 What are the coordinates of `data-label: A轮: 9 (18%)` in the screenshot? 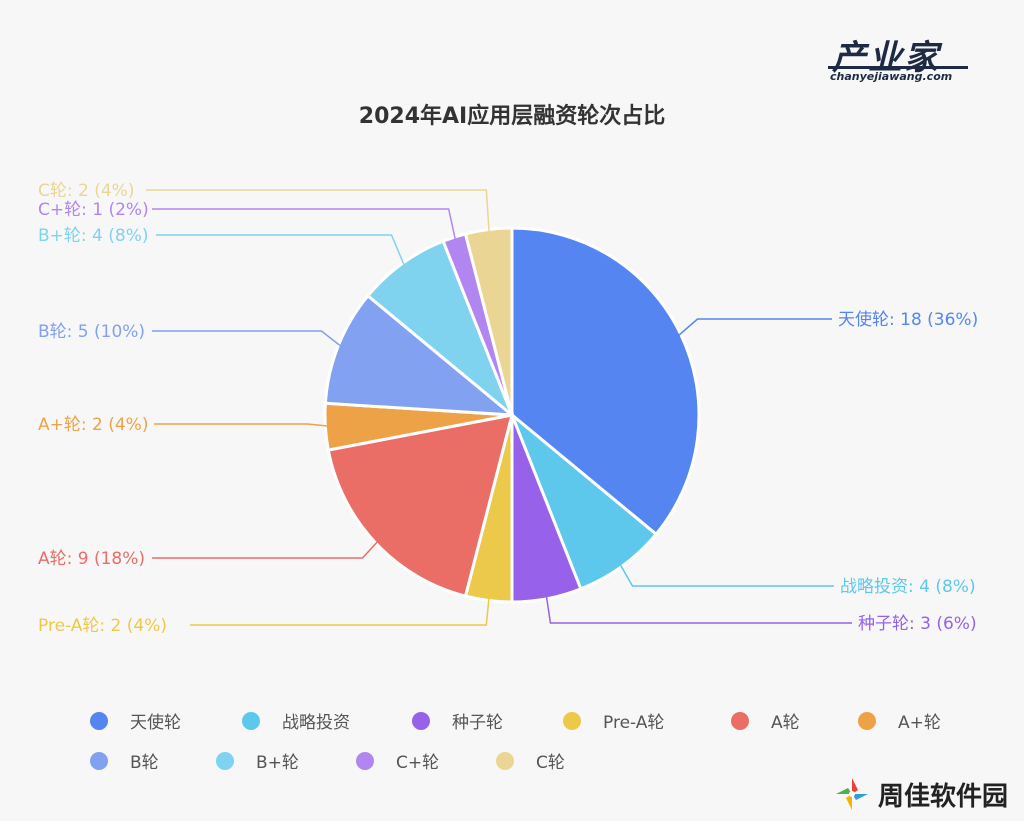 It's located at (91, 559).